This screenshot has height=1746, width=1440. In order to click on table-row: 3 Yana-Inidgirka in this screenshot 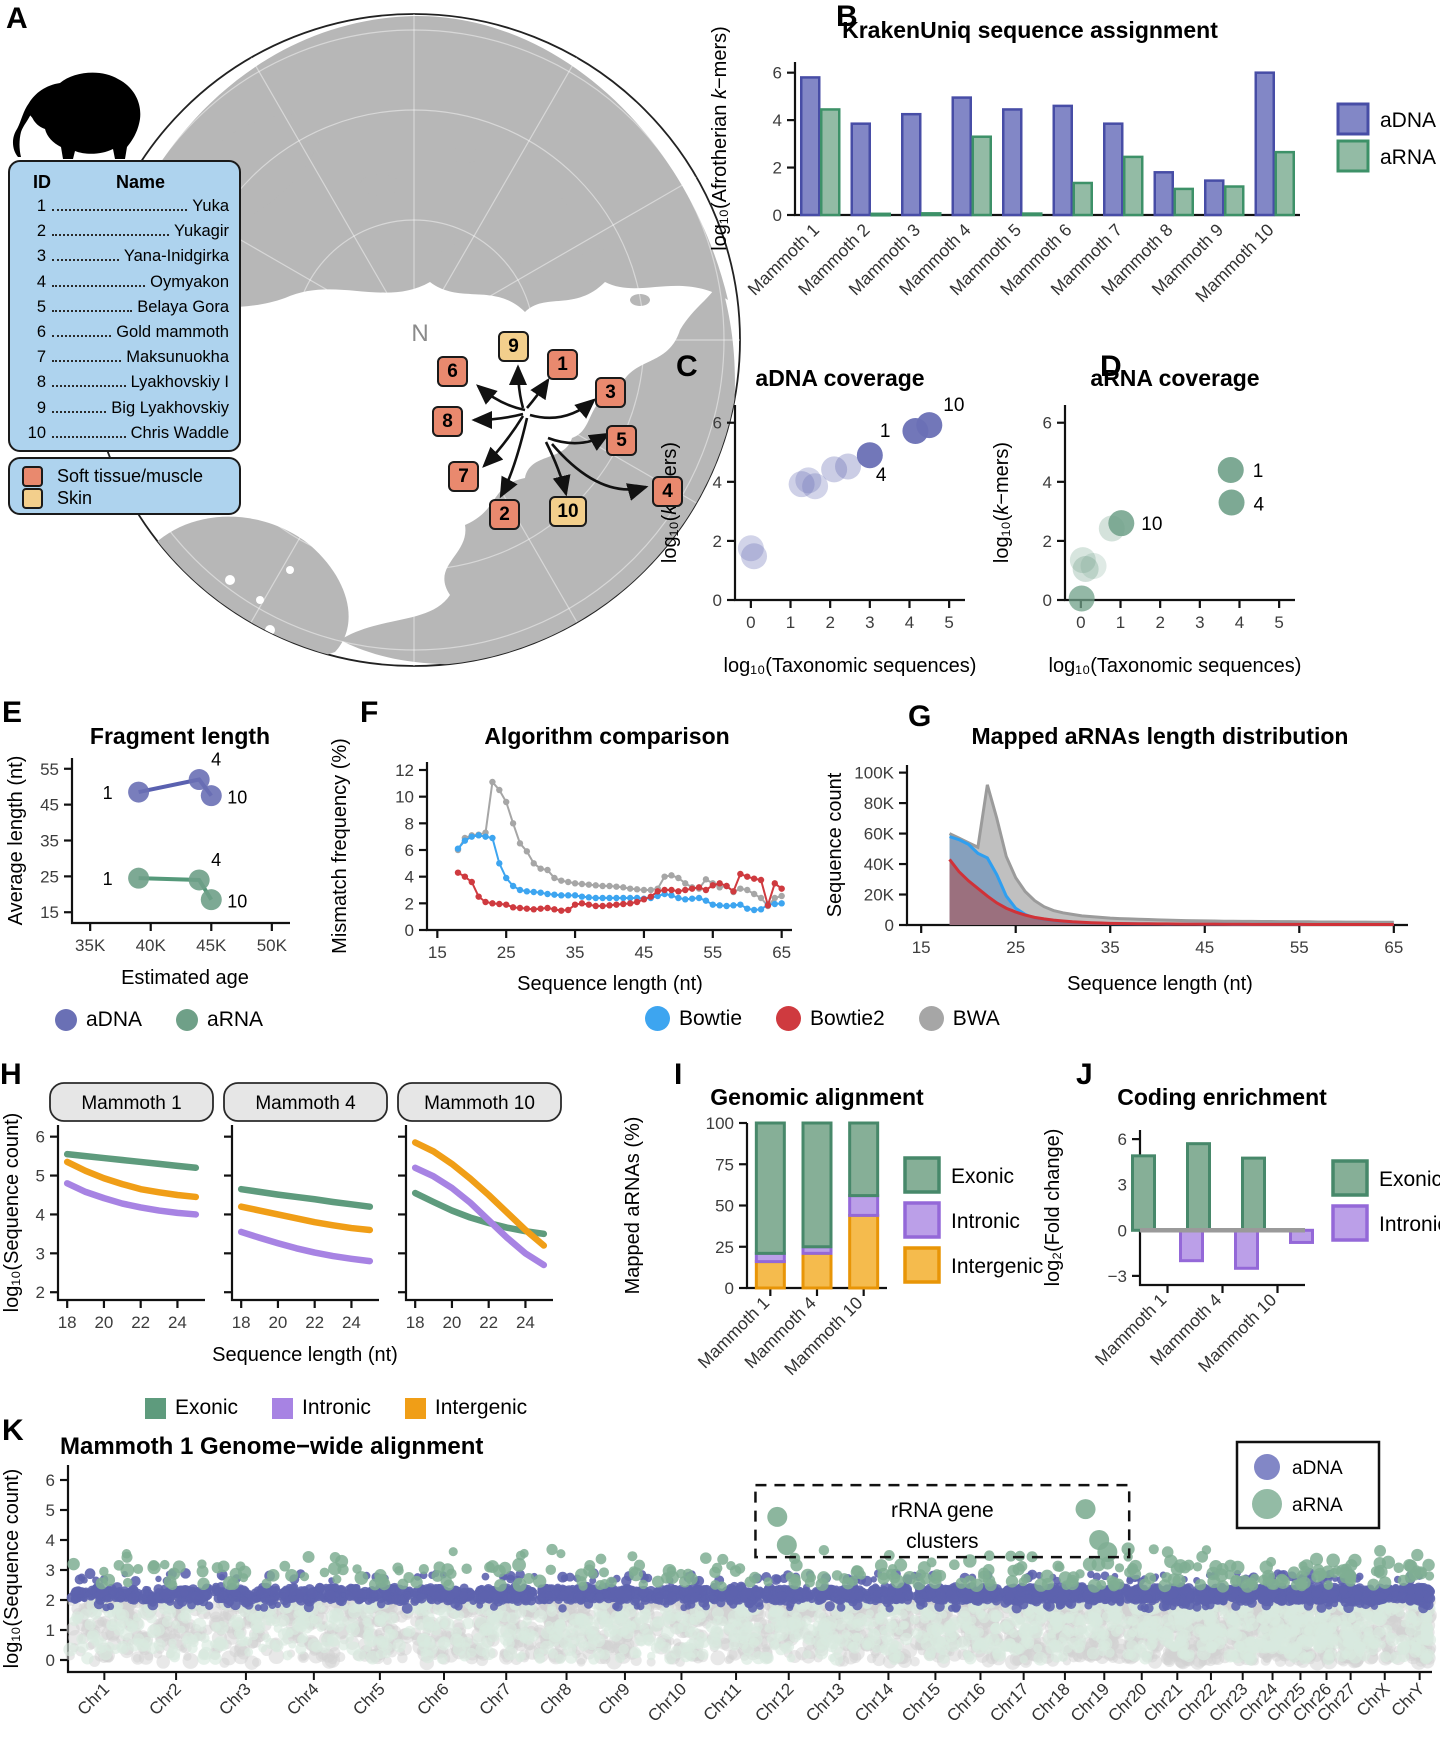, I will do `click(124, 259)`.